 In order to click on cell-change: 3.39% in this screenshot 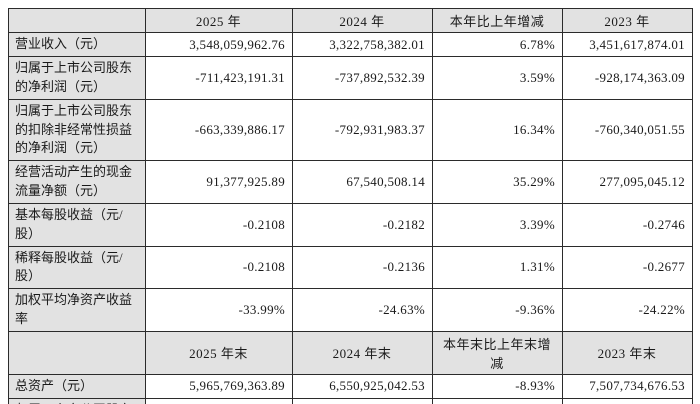, I will do `click(497, 224)`.